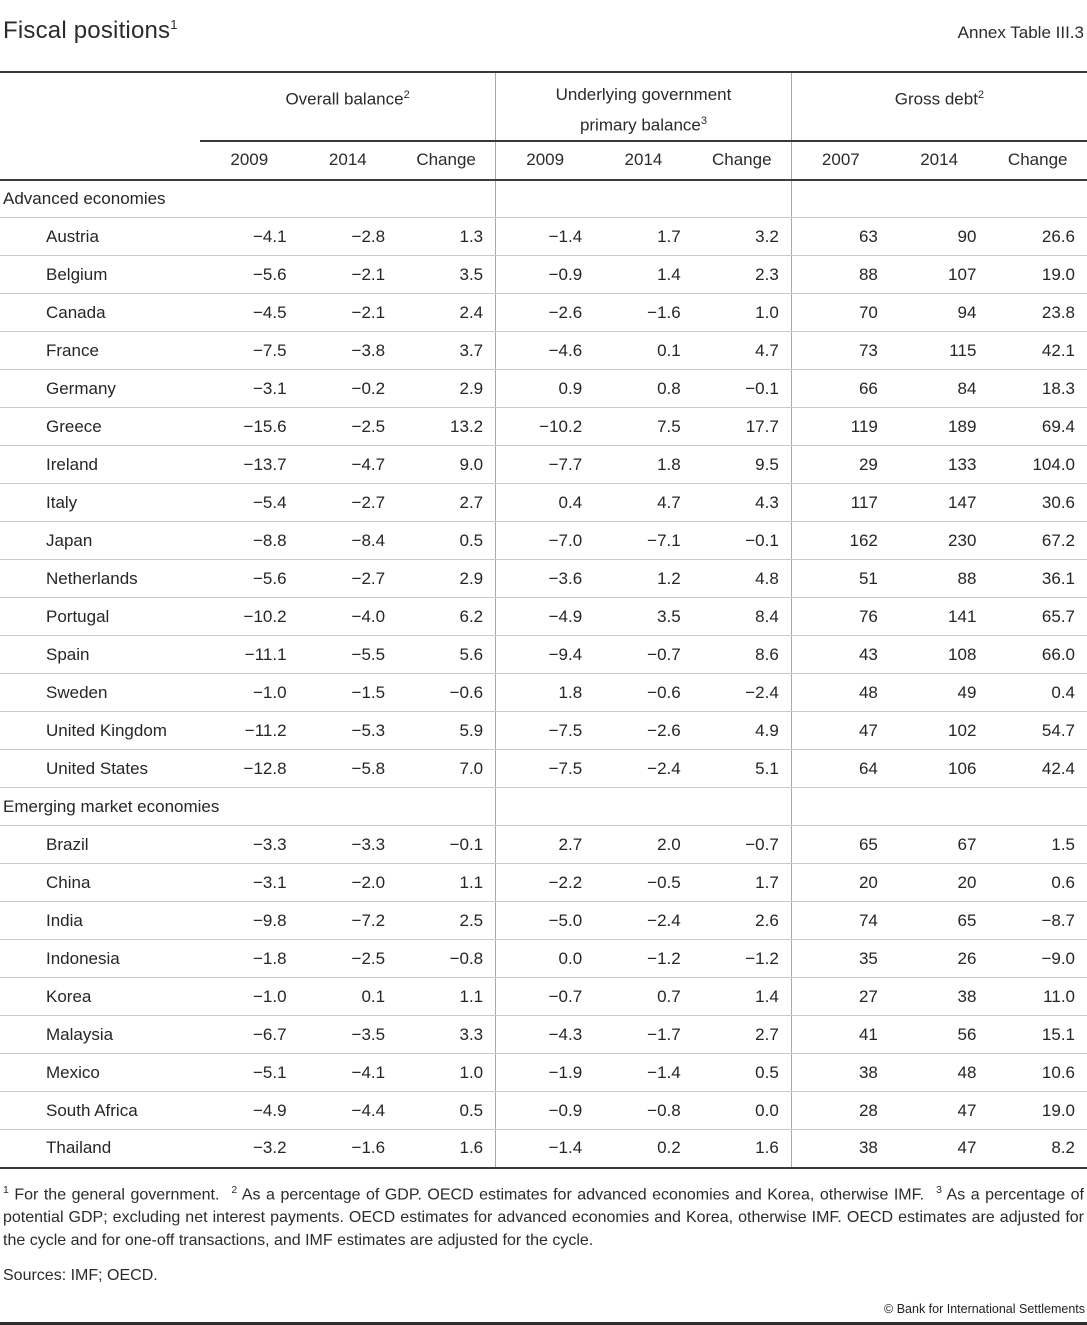 The width and height of the screenshot is (1087, 1325). I want to click on value-cell: 0.4, so click(545, 503).